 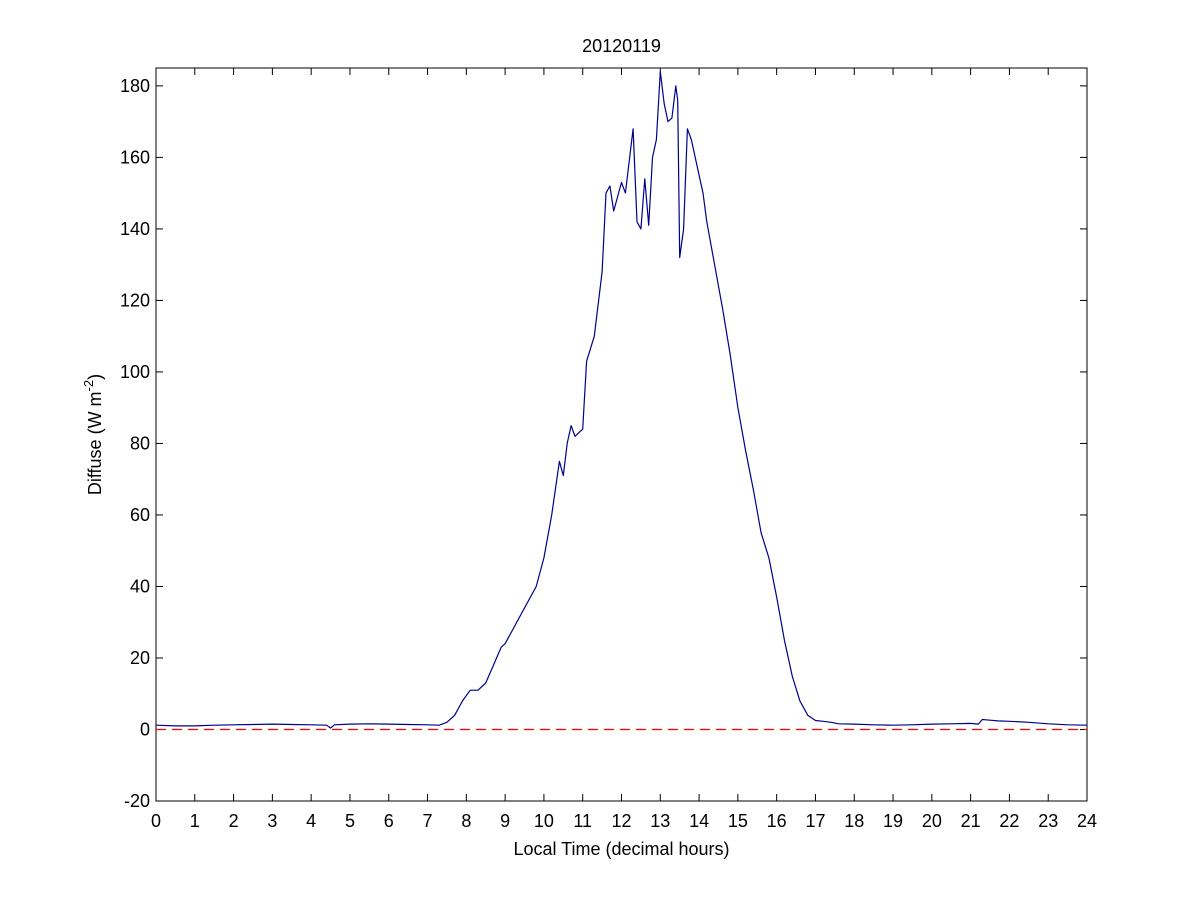 What do you see at coordinates (932, 821) in the screenshot?
I see `x-tick-label: 20` at bounding box center [932, 821].